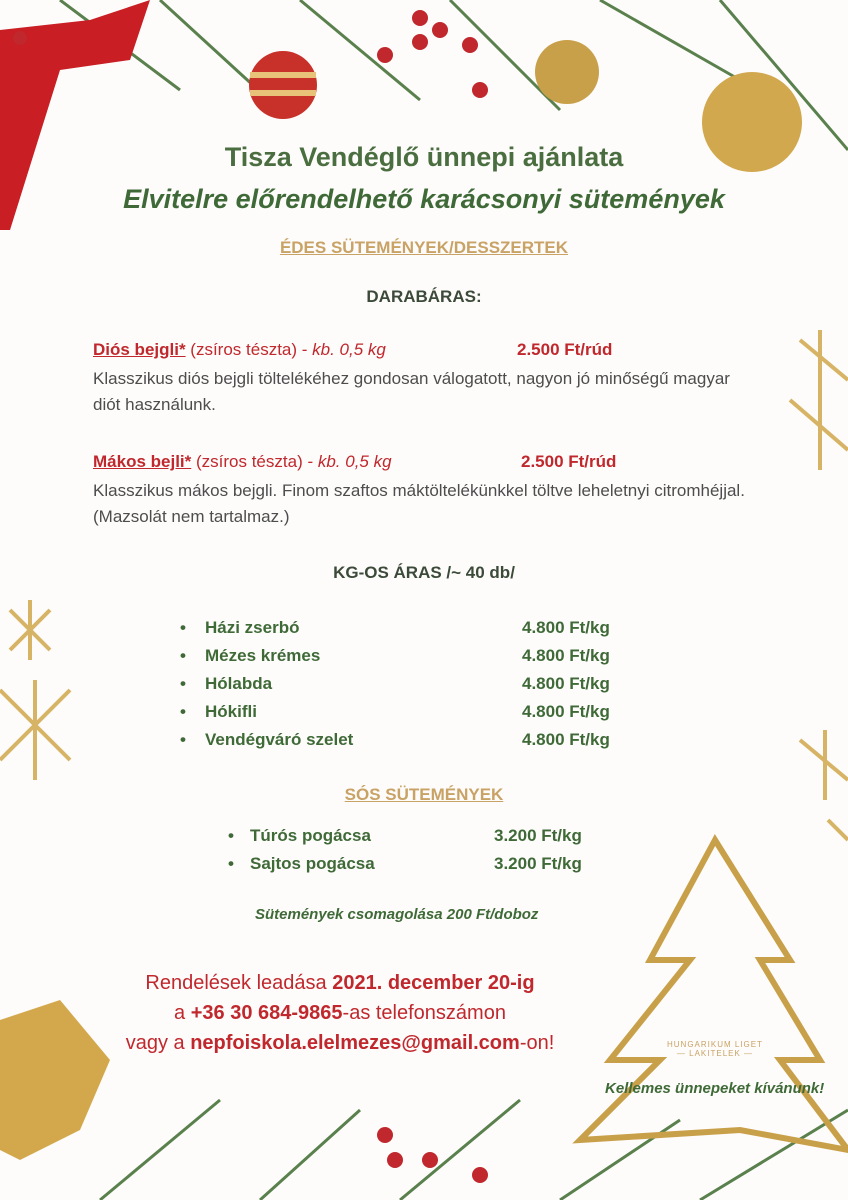 The width and height of the screenshot is (848, 1200). What do you see at coordinates (714, 1049) in the screenshot?
I see `hungarikum-liget-logo: HUNGARIKUM LIGET — LAKITELEK —` at bounding box center [714, 1049].